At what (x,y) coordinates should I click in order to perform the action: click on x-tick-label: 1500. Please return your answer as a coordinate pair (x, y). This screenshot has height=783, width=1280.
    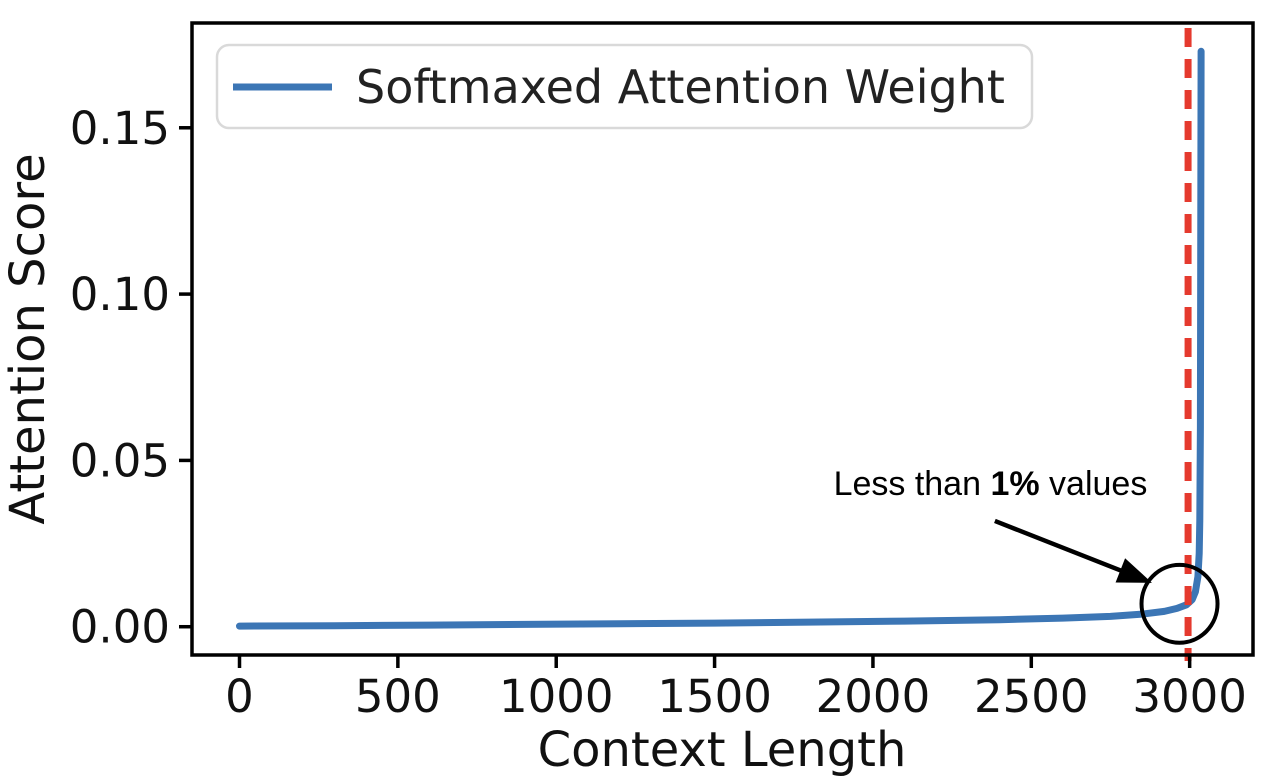
    Looking at the image, I should click on (714, 696).